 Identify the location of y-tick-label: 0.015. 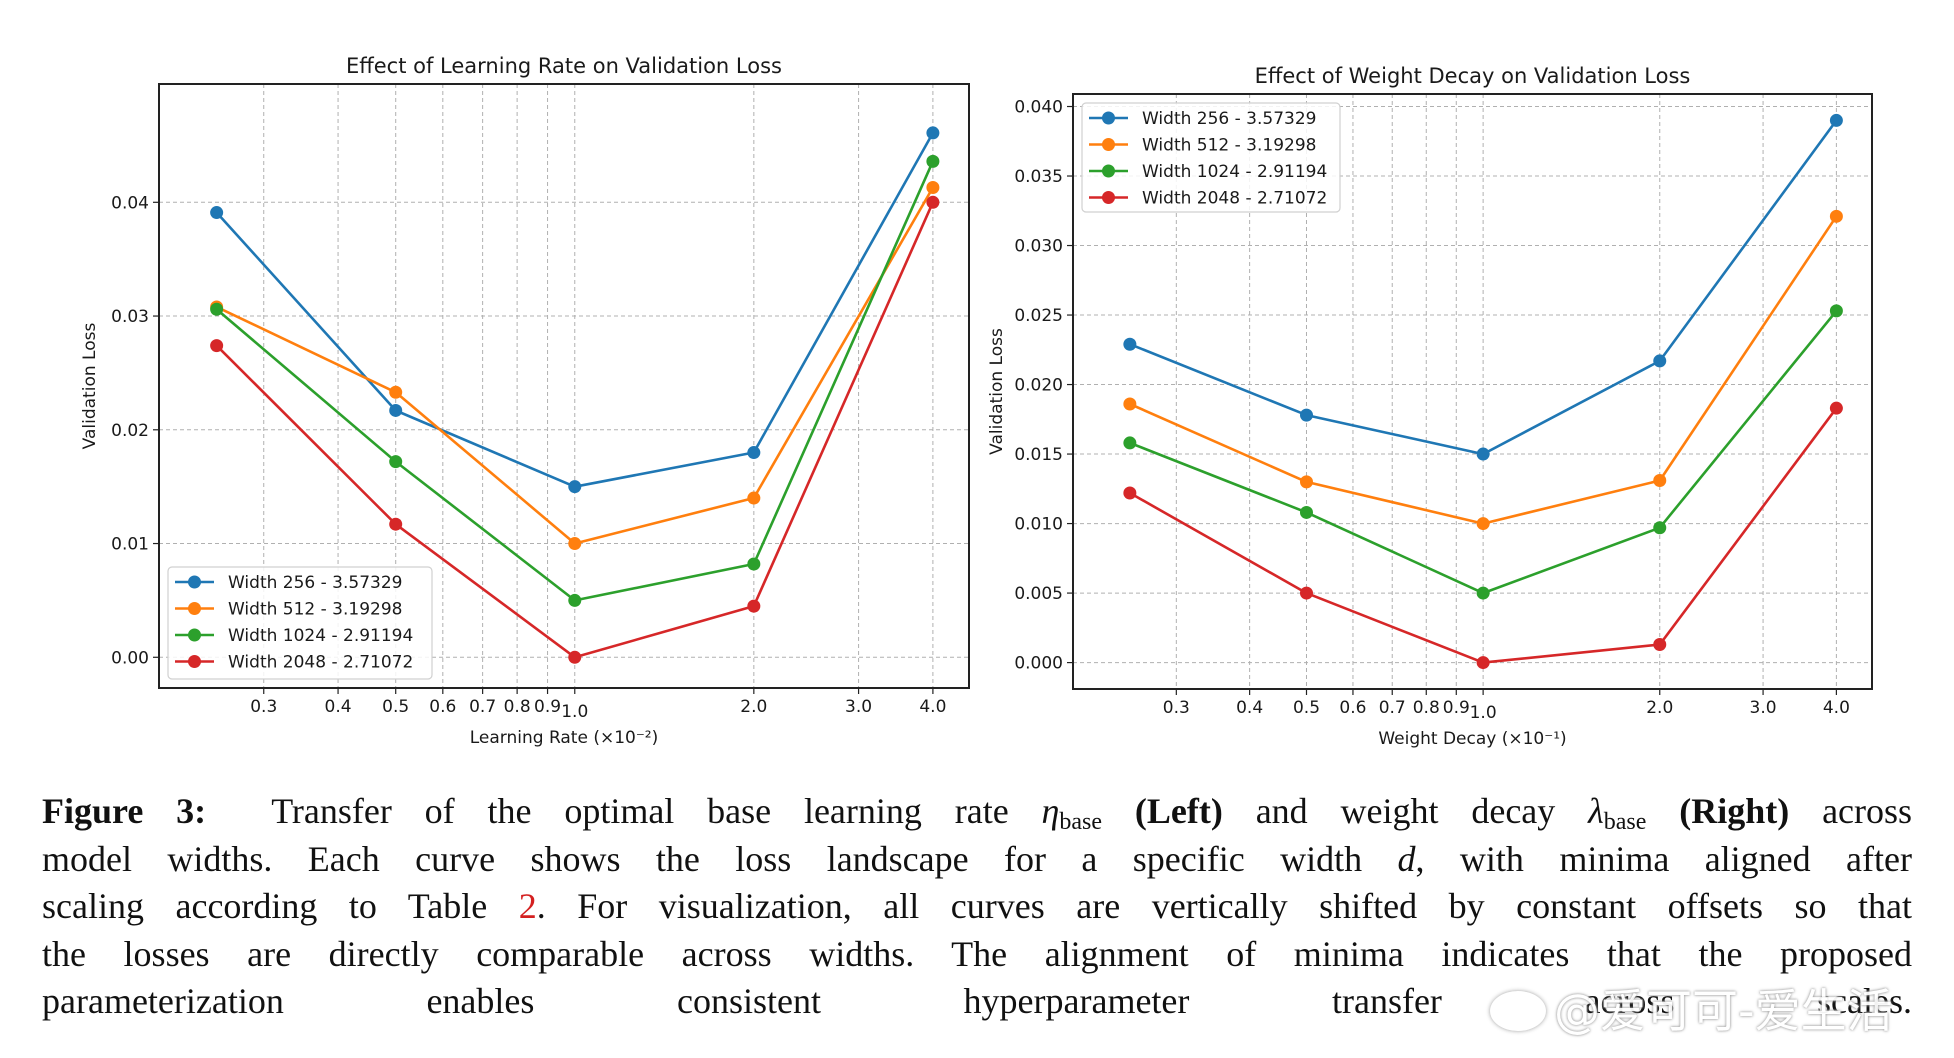
(1038, 455).